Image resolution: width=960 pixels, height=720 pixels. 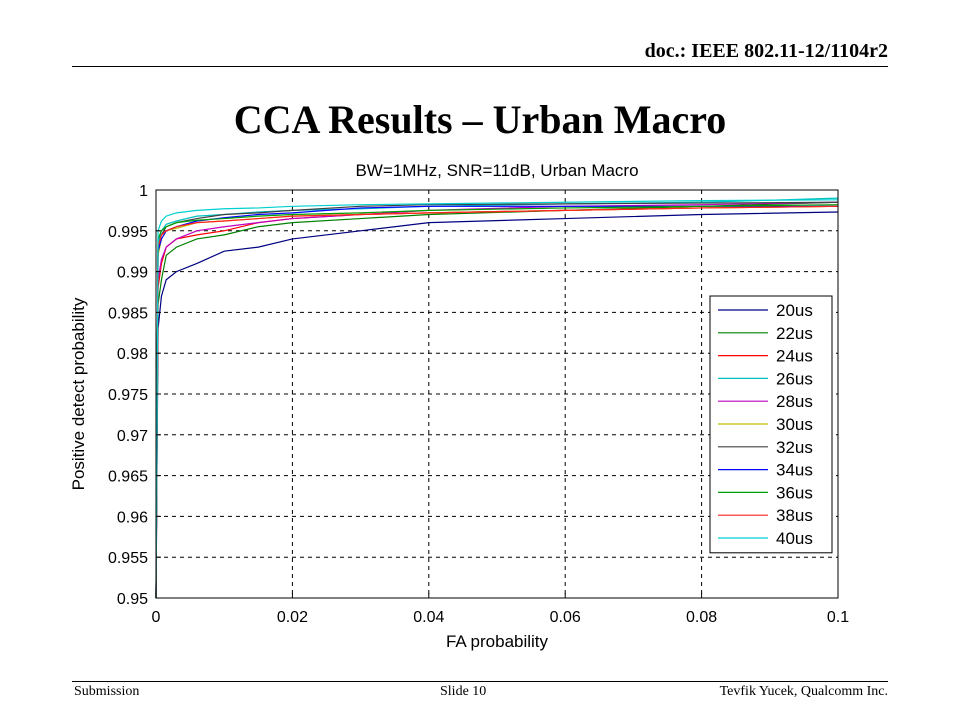 I want to click on y-tick-label: 0.965, so click(x=128, y=477).